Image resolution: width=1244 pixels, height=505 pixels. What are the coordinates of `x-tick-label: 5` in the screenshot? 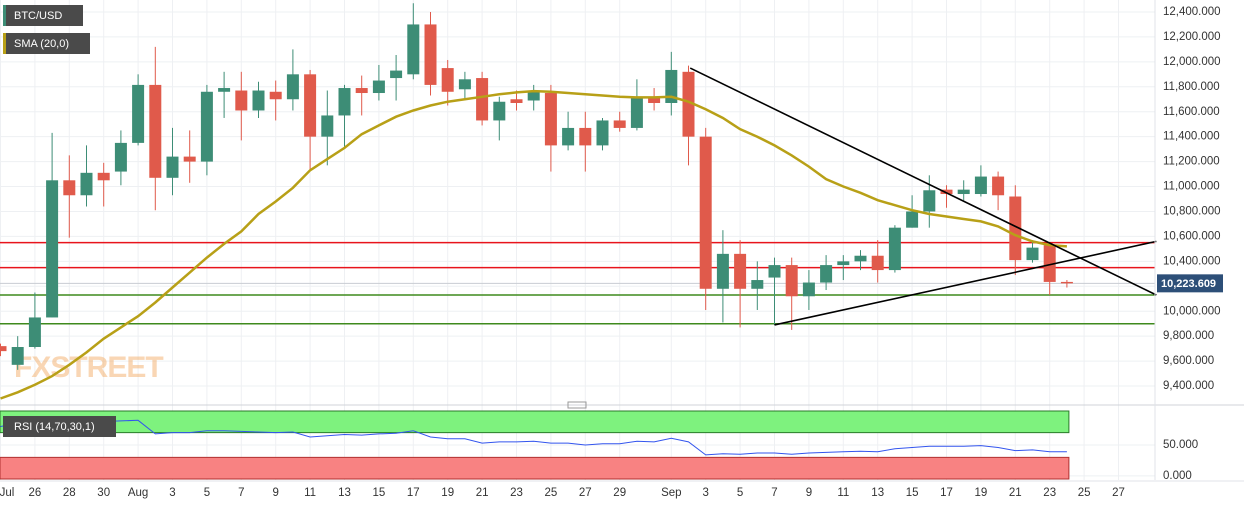 It's located at (207, 493).